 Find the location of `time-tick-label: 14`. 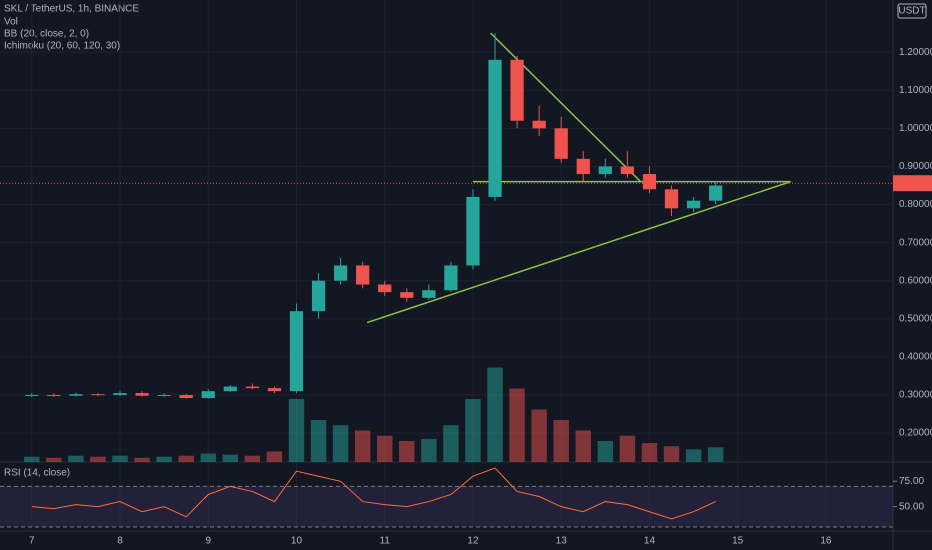

time-tick-label: 14 is located at coordinates (650, 541).